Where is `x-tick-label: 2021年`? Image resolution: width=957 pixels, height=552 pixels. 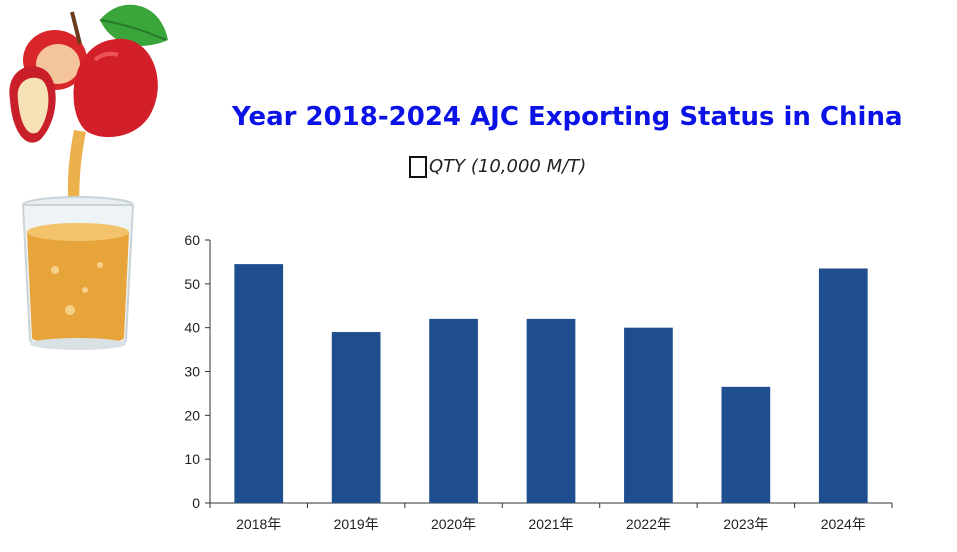
x-tick-label: 2021年 is located at coordinates (550, 524).